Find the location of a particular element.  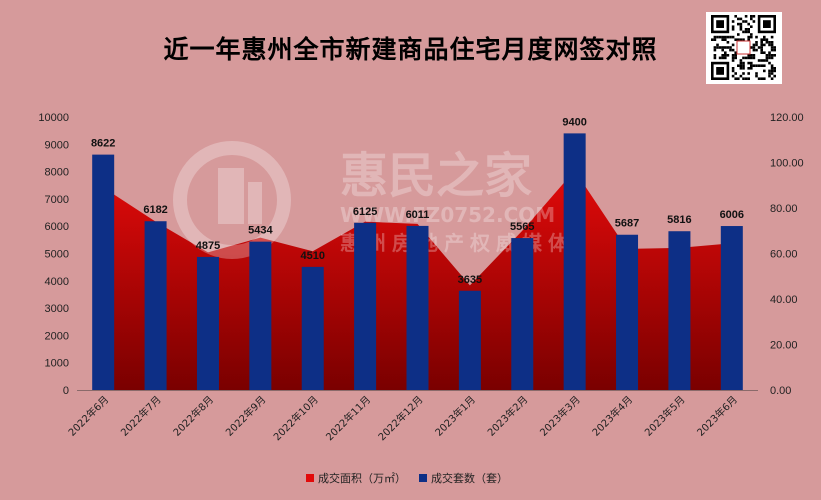

bar-value-label: 3635 is located at coordinates (470, 280).